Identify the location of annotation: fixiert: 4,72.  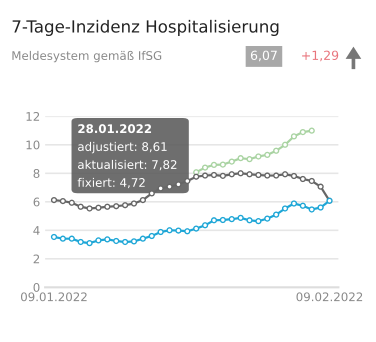
(111, 183).